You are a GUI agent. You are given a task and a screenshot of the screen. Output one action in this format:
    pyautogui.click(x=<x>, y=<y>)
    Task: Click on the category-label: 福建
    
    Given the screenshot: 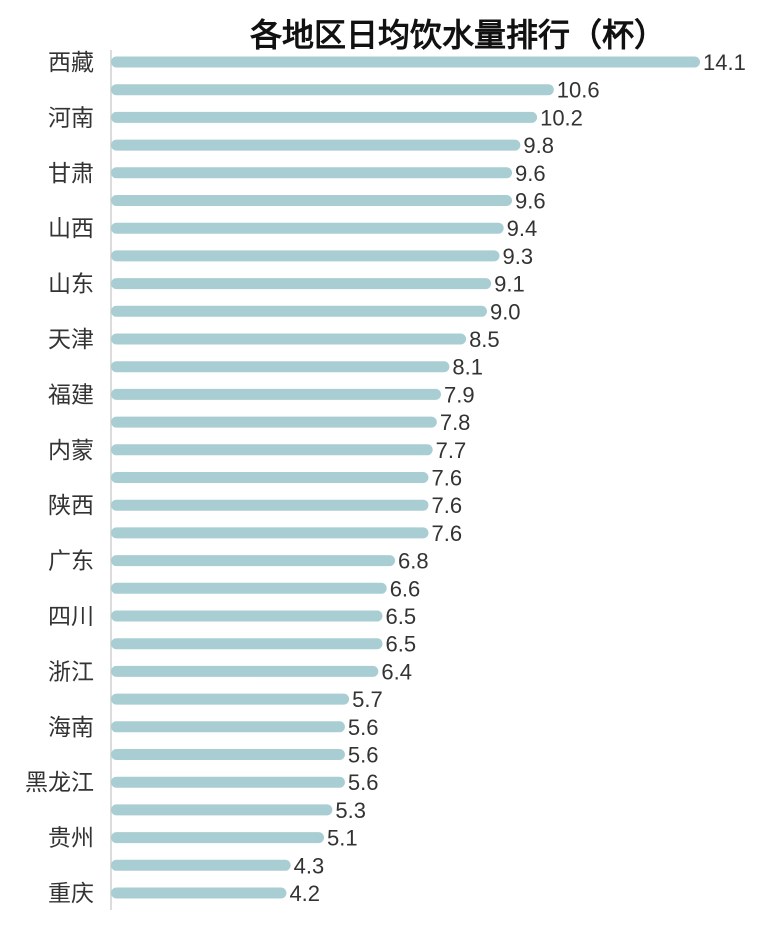 What is the action you would take?
    pyautogui.click(x=71, y=395)
    